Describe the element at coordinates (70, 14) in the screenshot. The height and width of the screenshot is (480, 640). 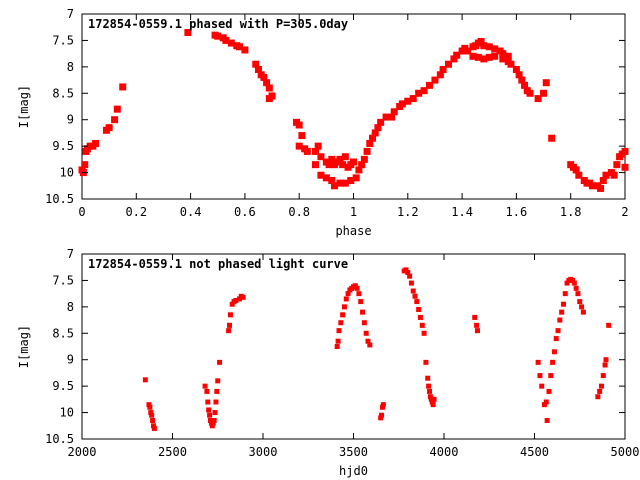
I see `y-tick-label: 7` at that location.